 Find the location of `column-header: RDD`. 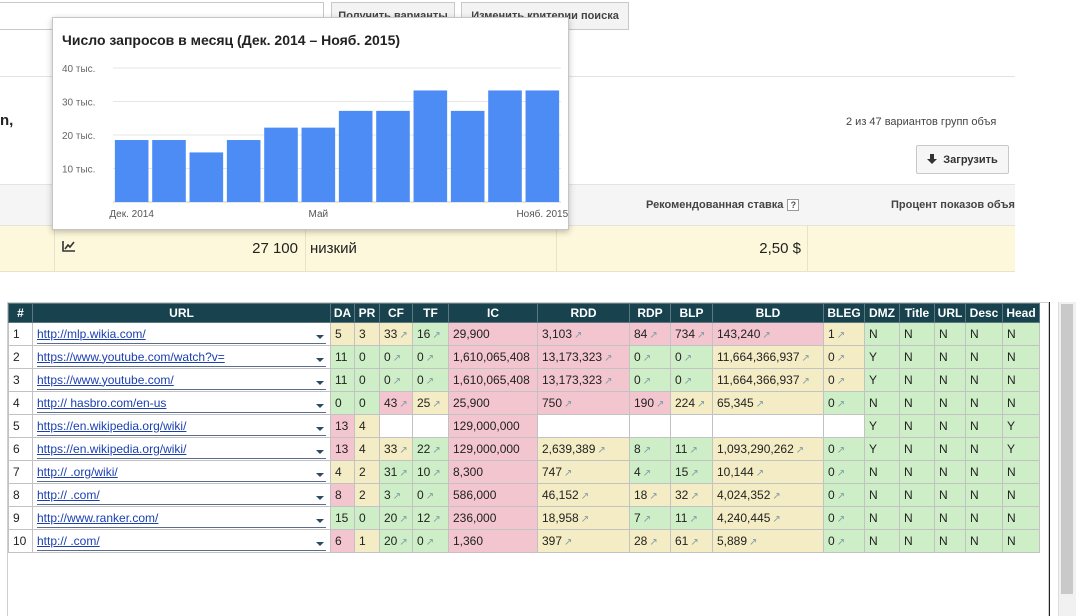

column-header: RDD is located at coordinates (583, 313).